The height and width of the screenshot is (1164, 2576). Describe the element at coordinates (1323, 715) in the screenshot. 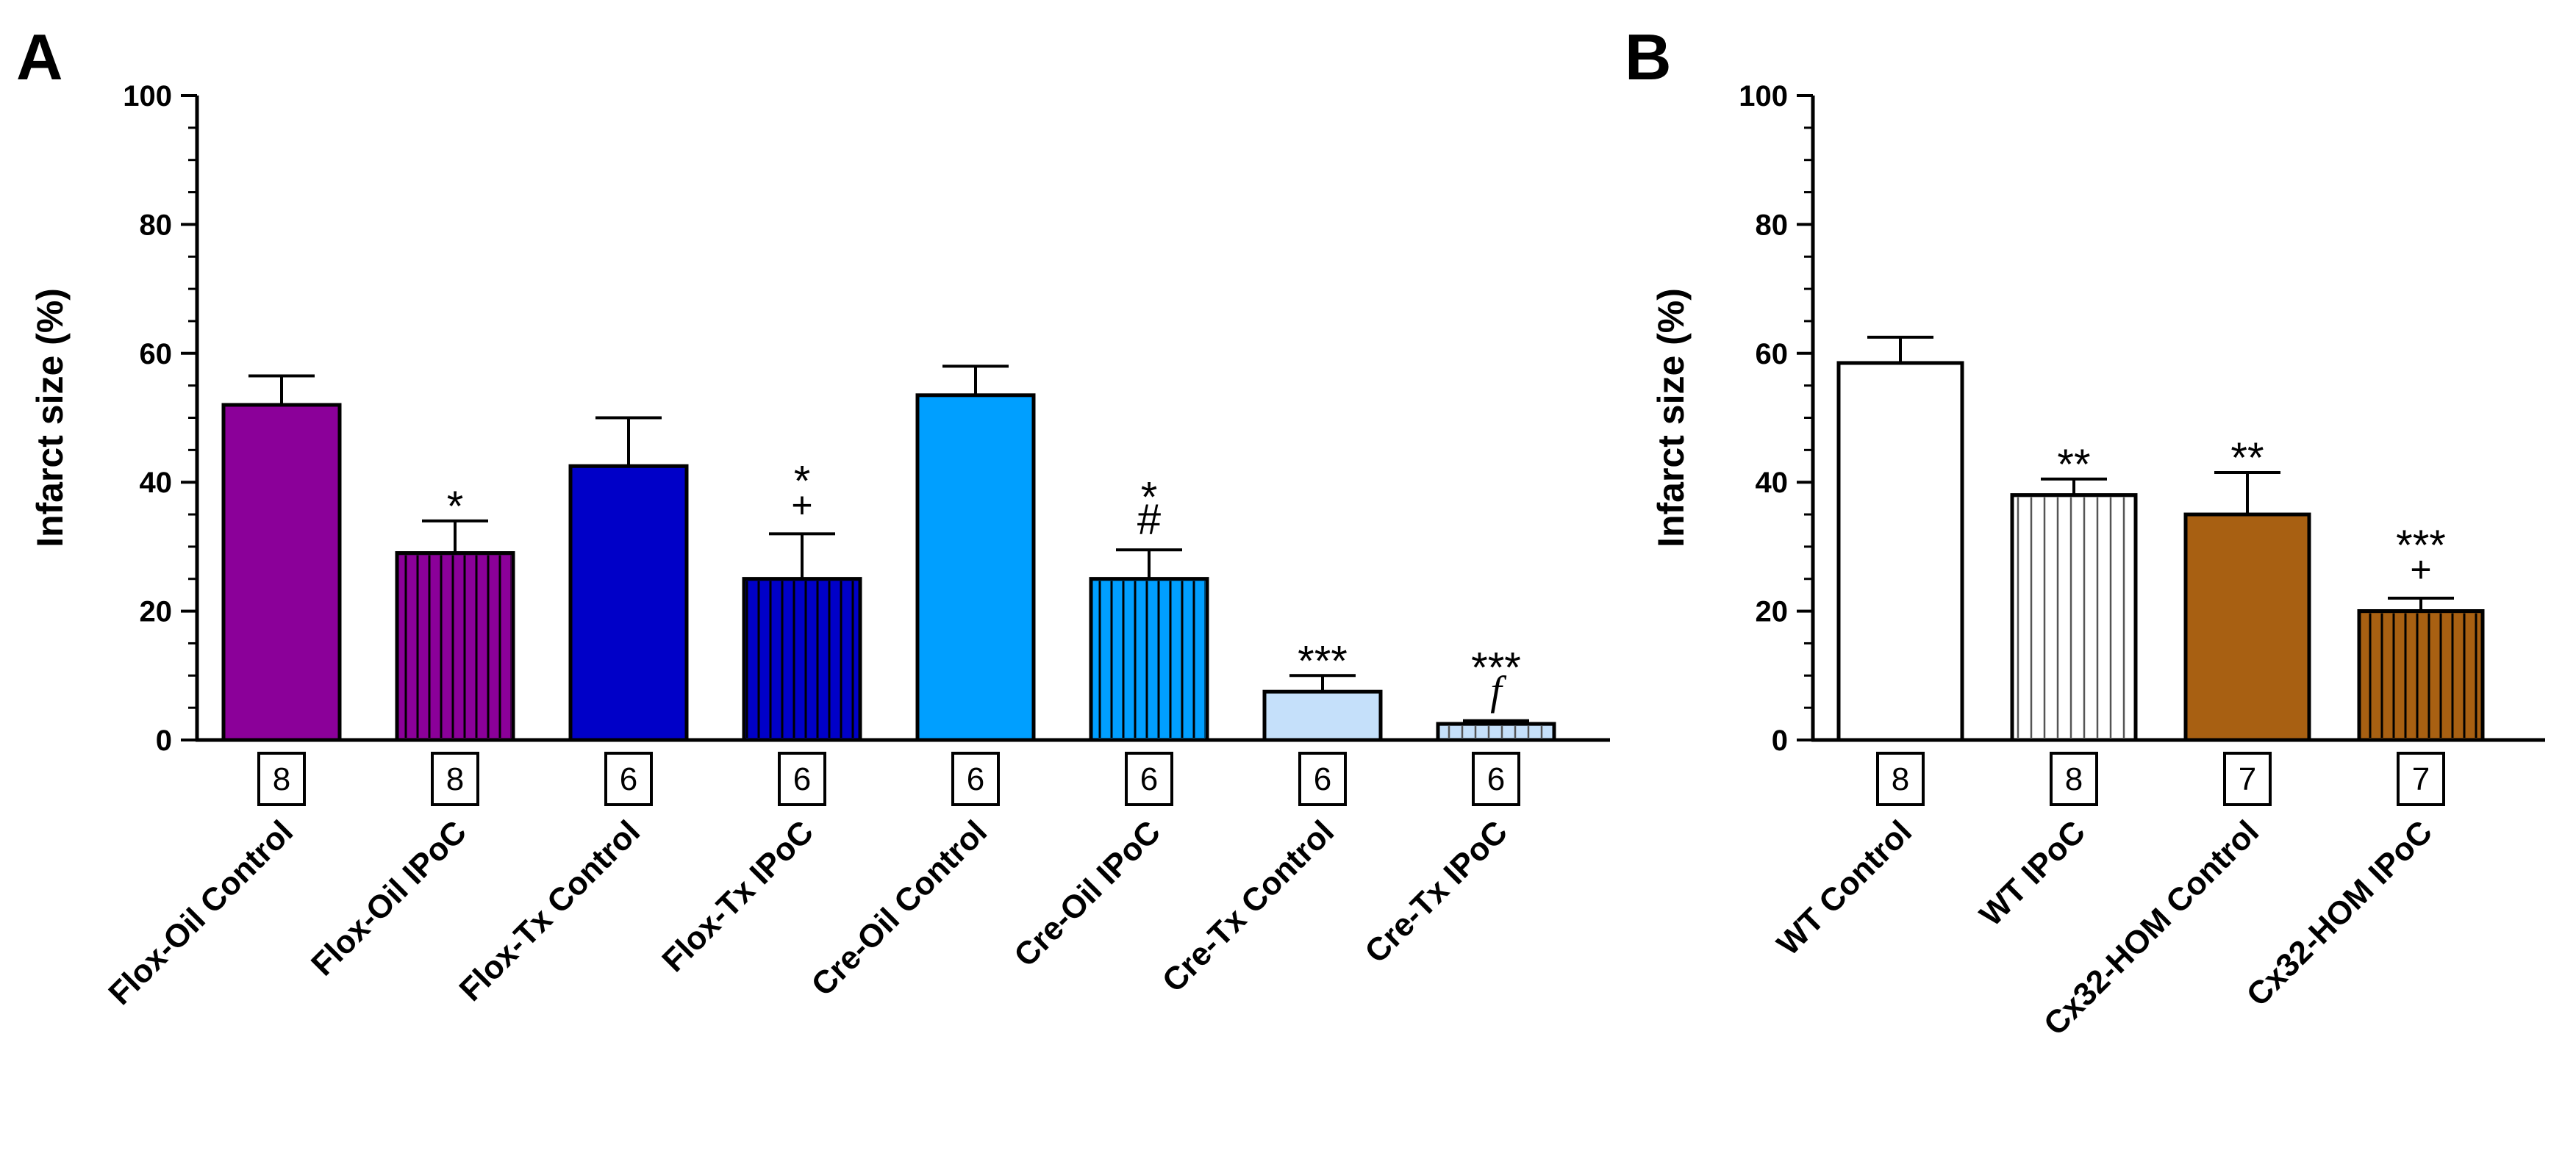

I see `bar-cre-tx-control` at that location.